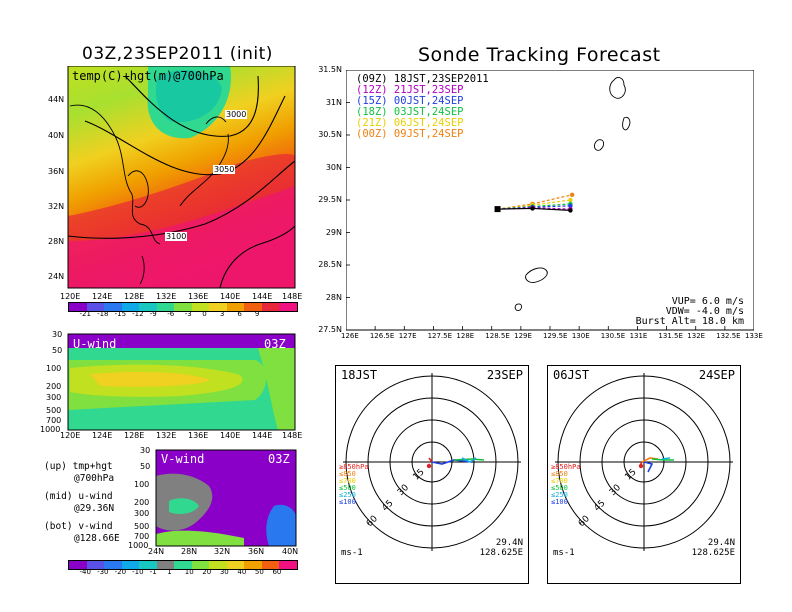  I want to click on map-lat-tick: 32N, so click(56, 206).